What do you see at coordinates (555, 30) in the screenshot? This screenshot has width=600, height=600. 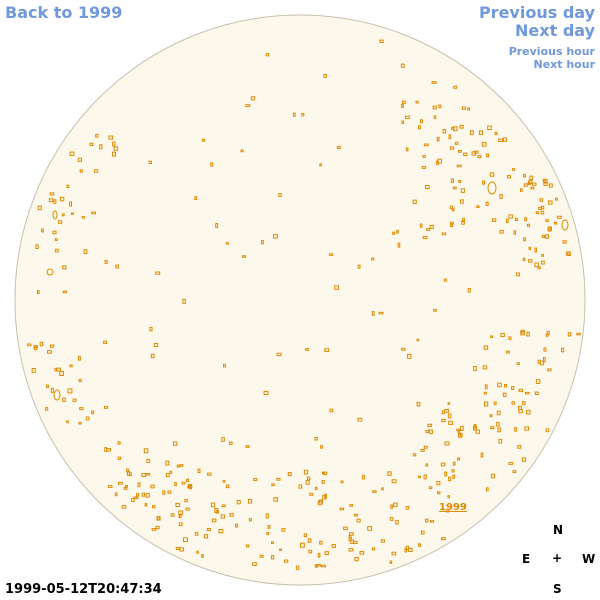 I see `next-day-link: Next day` at bounding box center [555, 30].